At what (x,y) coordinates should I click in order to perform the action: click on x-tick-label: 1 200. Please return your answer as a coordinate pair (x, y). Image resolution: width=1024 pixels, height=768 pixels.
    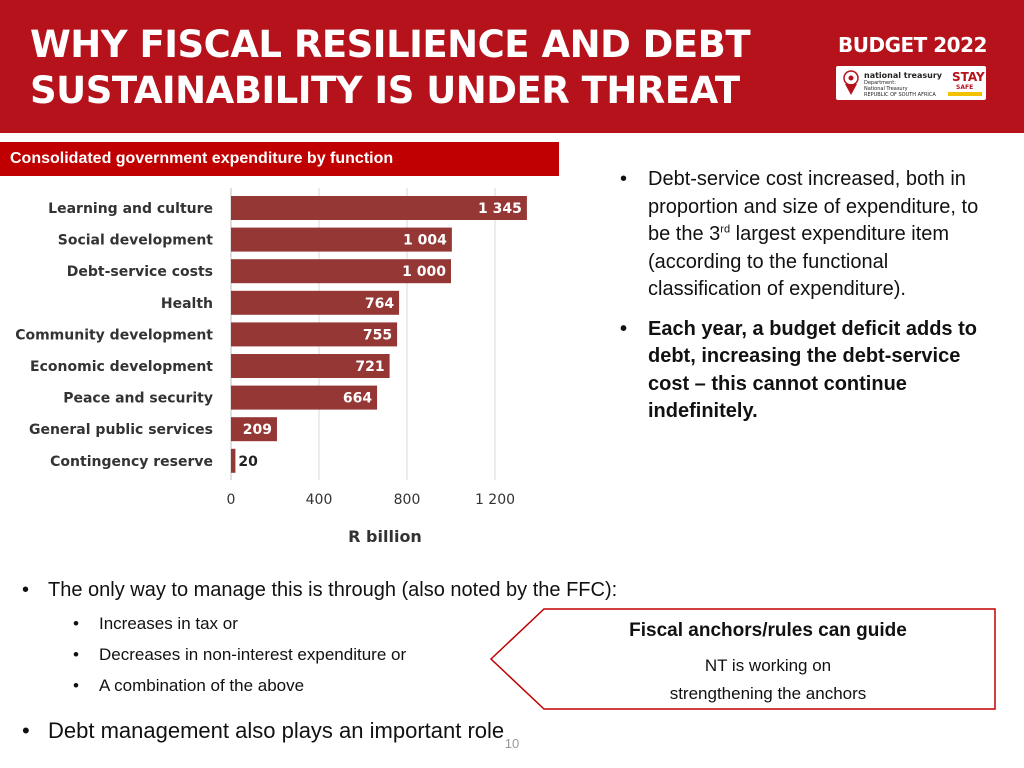
    Looking at the image, I should click on (495, 500).